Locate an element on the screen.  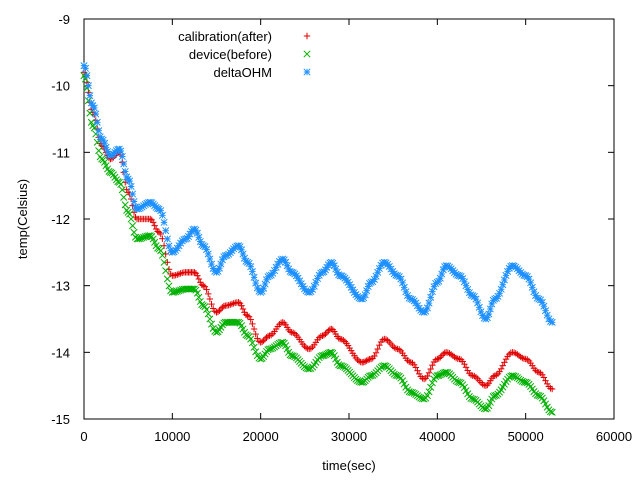
legend: calibration(after) device(before) deltaOHM is located at coordinates (244, 54).